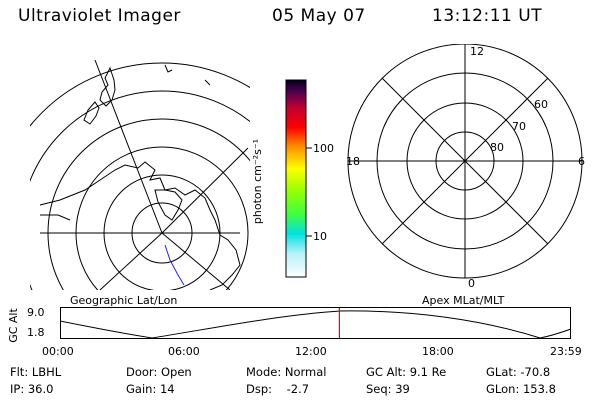 The width and height of the screenshot is (600, 400). What do you see at coordinates (471, 283) in the screenshot?
I see `mlt-label-0: 0` at bounding box center [471, 283].